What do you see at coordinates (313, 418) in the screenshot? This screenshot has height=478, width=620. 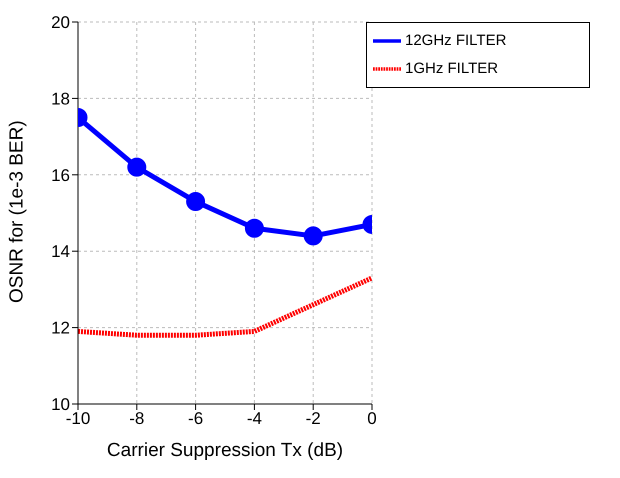 I see `x-tick-label: -2` at bounding box center [313, 418].